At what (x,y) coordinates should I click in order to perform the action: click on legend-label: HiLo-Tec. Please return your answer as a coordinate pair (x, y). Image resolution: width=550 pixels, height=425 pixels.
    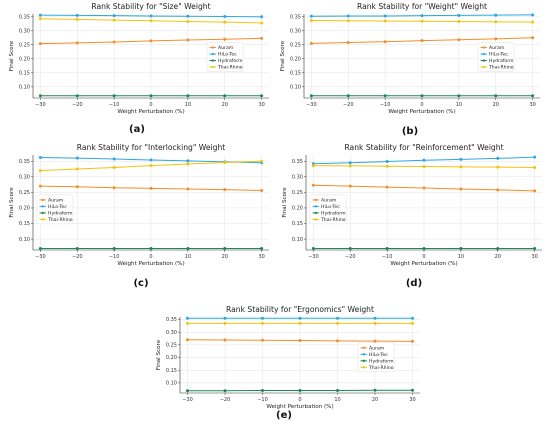
    Looking at the image, I should click on (378, 355).